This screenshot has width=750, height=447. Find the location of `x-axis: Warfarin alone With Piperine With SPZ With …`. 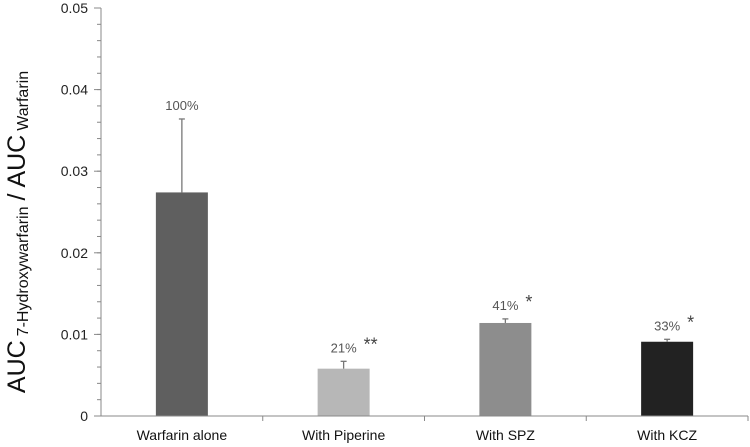

x-axis: Warfarin alone With Piperine With SPZ With … is located at coordinates (425, 429).